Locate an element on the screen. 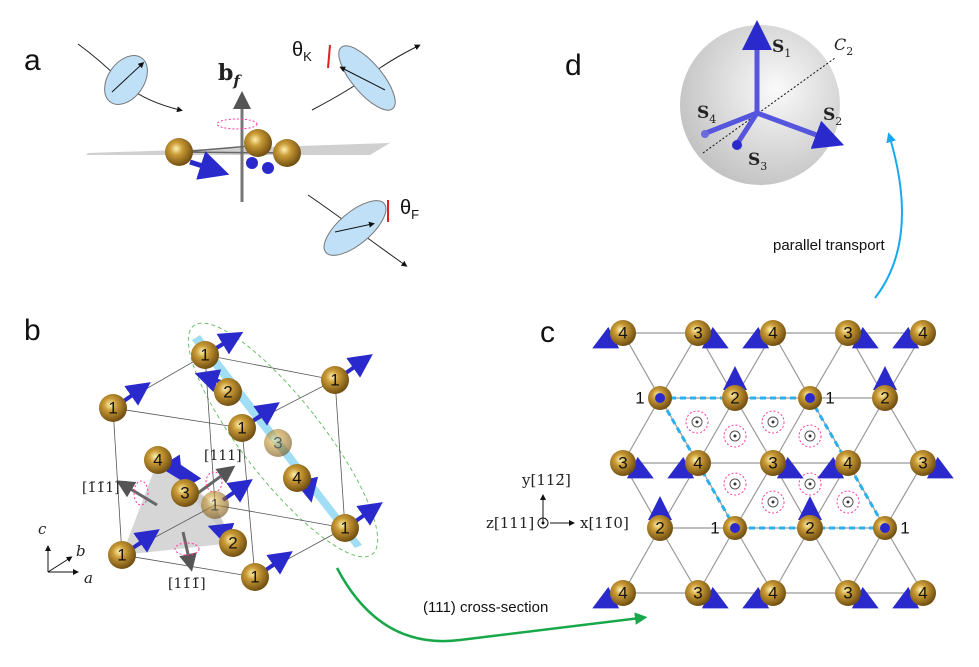 This screenshot has width=979, height=667. panel-label-d: d is located at coordinates (573, 65).